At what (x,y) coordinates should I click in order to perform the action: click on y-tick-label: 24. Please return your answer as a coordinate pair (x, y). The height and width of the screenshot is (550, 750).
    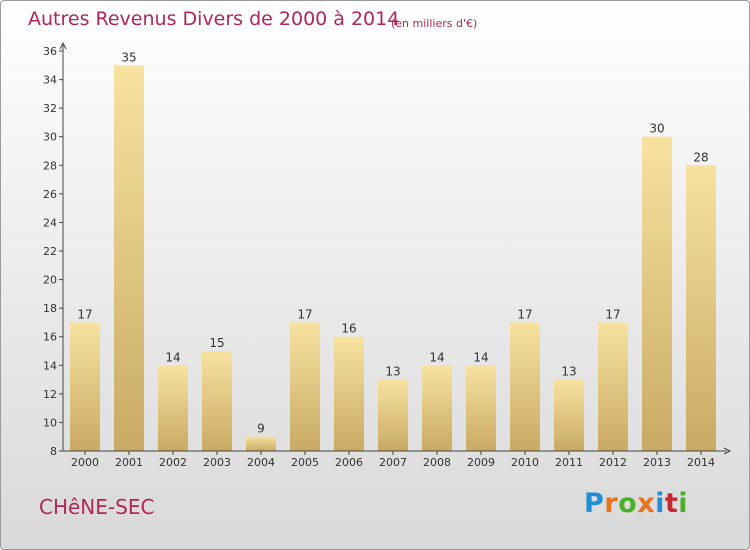
    Looking at the image, I should click on (50, 222).